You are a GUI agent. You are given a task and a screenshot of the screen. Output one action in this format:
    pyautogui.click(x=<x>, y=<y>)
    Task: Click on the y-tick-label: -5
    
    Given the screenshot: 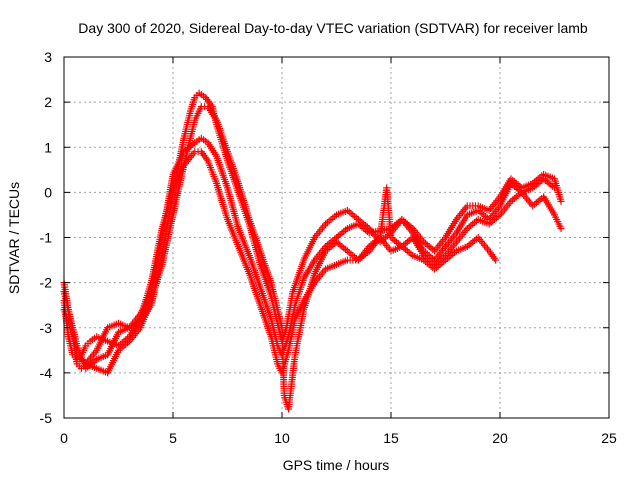 What is the action you would take?
    pyautogui.click(x=46, y=418)
    